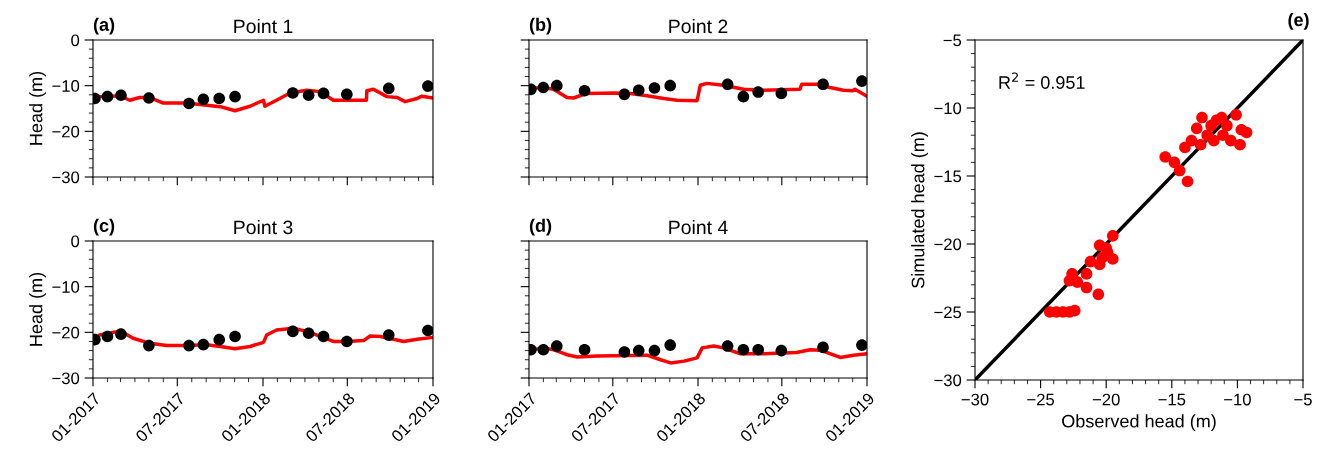 This screenshot has width=1340, height=470. What do you see at coordinates (919, 210) in the screenshot?
I see `y-axis-title: Simulated head (m)` at bounding box center [919, 210].